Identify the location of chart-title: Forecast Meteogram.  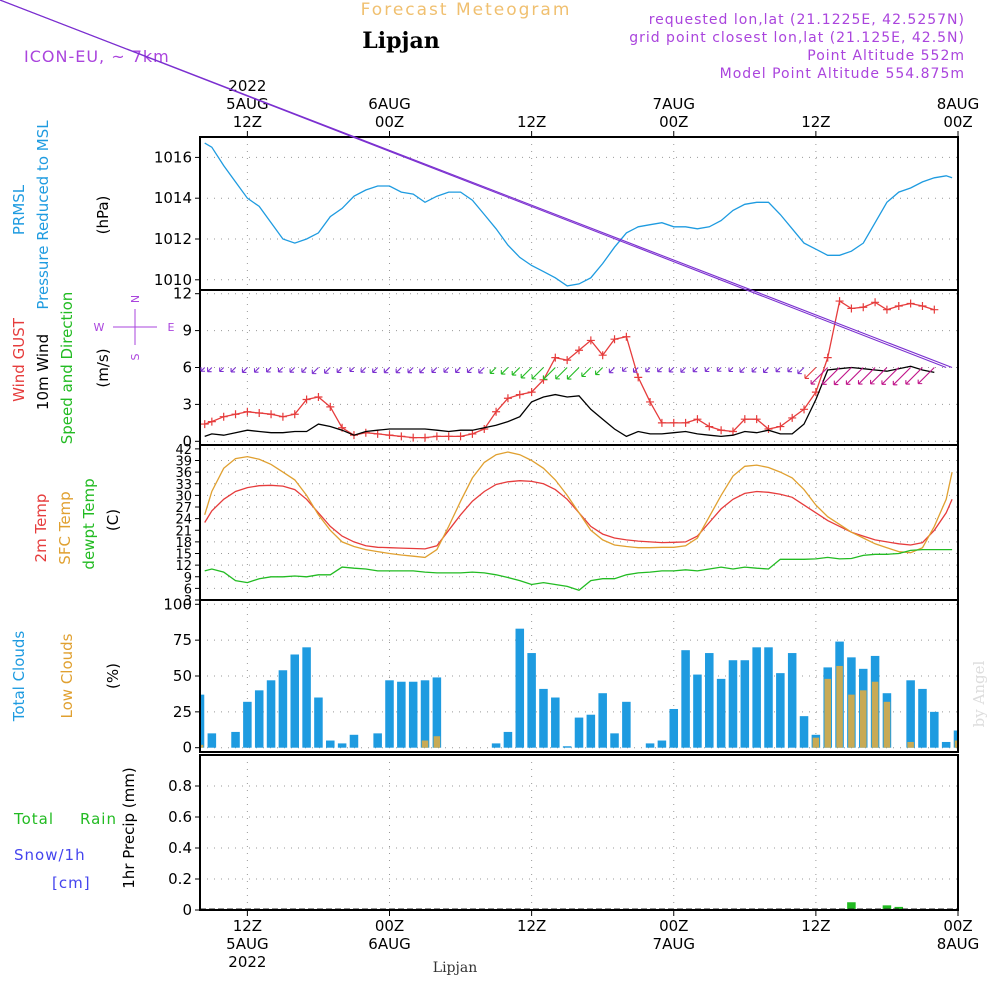
(466, 10).